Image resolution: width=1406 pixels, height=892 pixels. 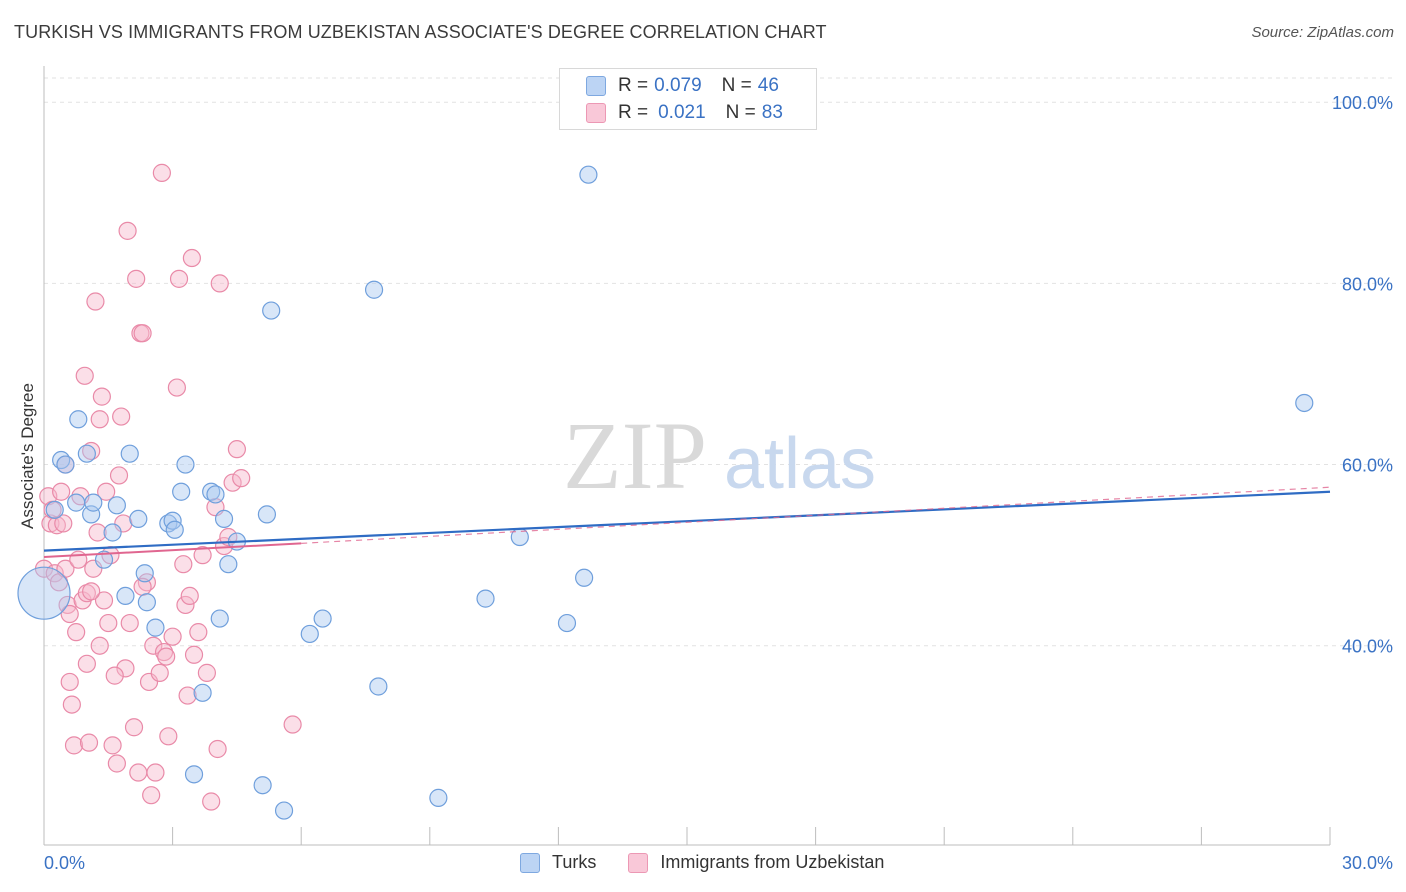 What do you see at coordinates (800, 464) in the screenshot?
I see `watermark-atlas: atlas` at bounding box center [800, 464].